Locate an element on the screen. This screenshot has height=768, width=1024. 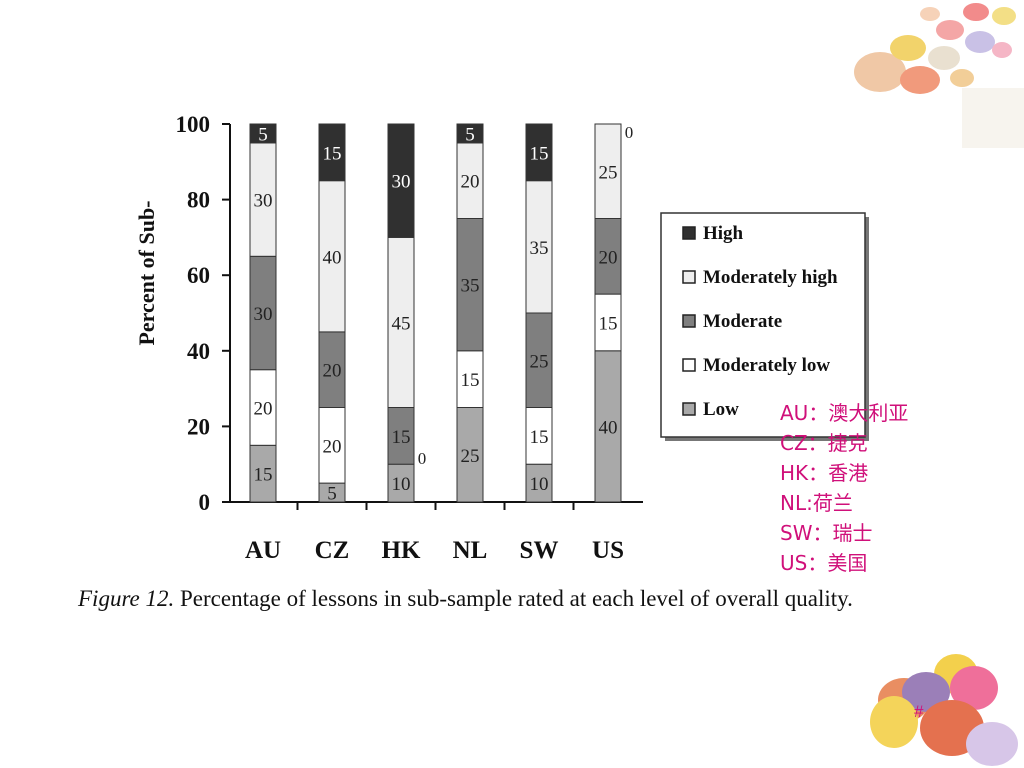
slide-number: # is located at coordinates (919, 711).